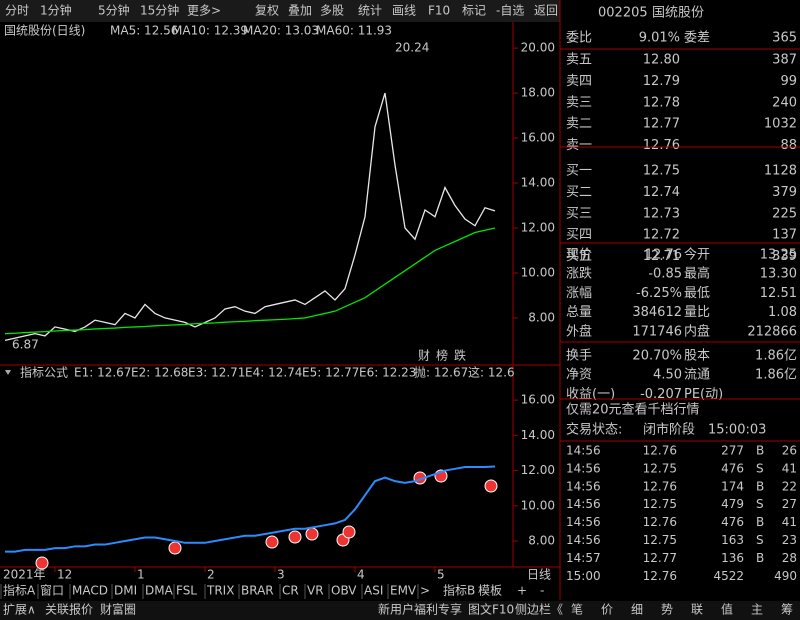 The height and width of the screenshot is (620, 800). I want to click on side-icon: 势, so click(667, 610).